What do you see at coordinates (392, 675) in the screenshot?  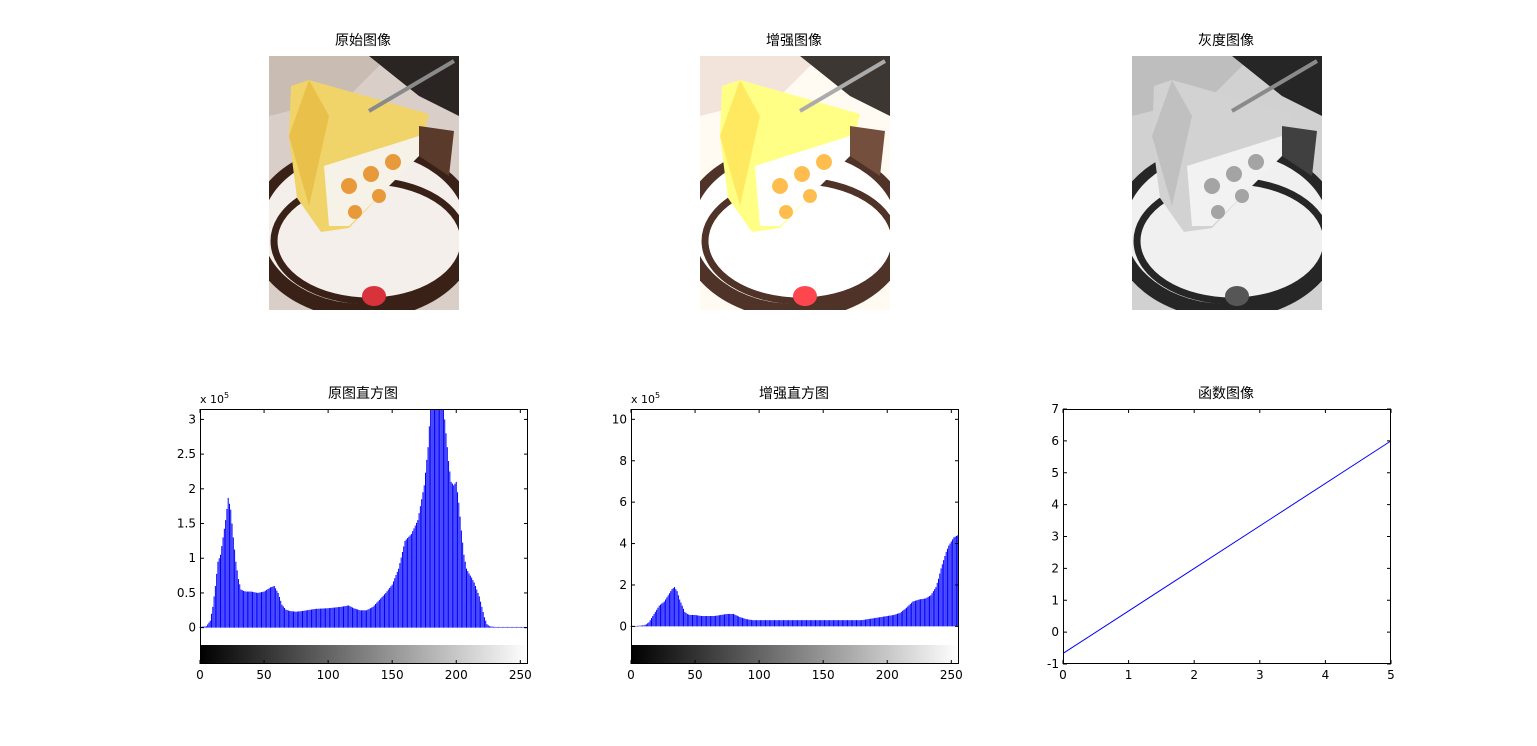 I see `x-tick-label: 150` at bounding box center [392, 675].